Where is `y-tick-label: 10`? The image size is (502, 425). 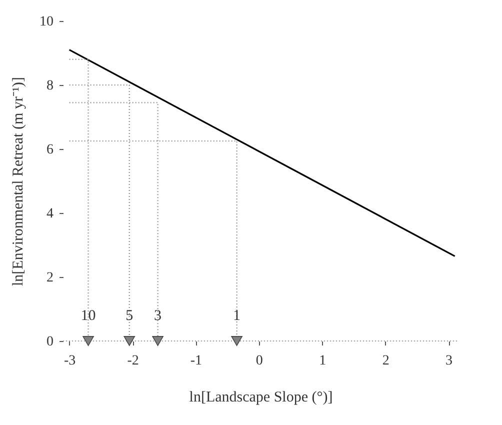
y-tick-label: 10 is located at coordinates (47, 22).